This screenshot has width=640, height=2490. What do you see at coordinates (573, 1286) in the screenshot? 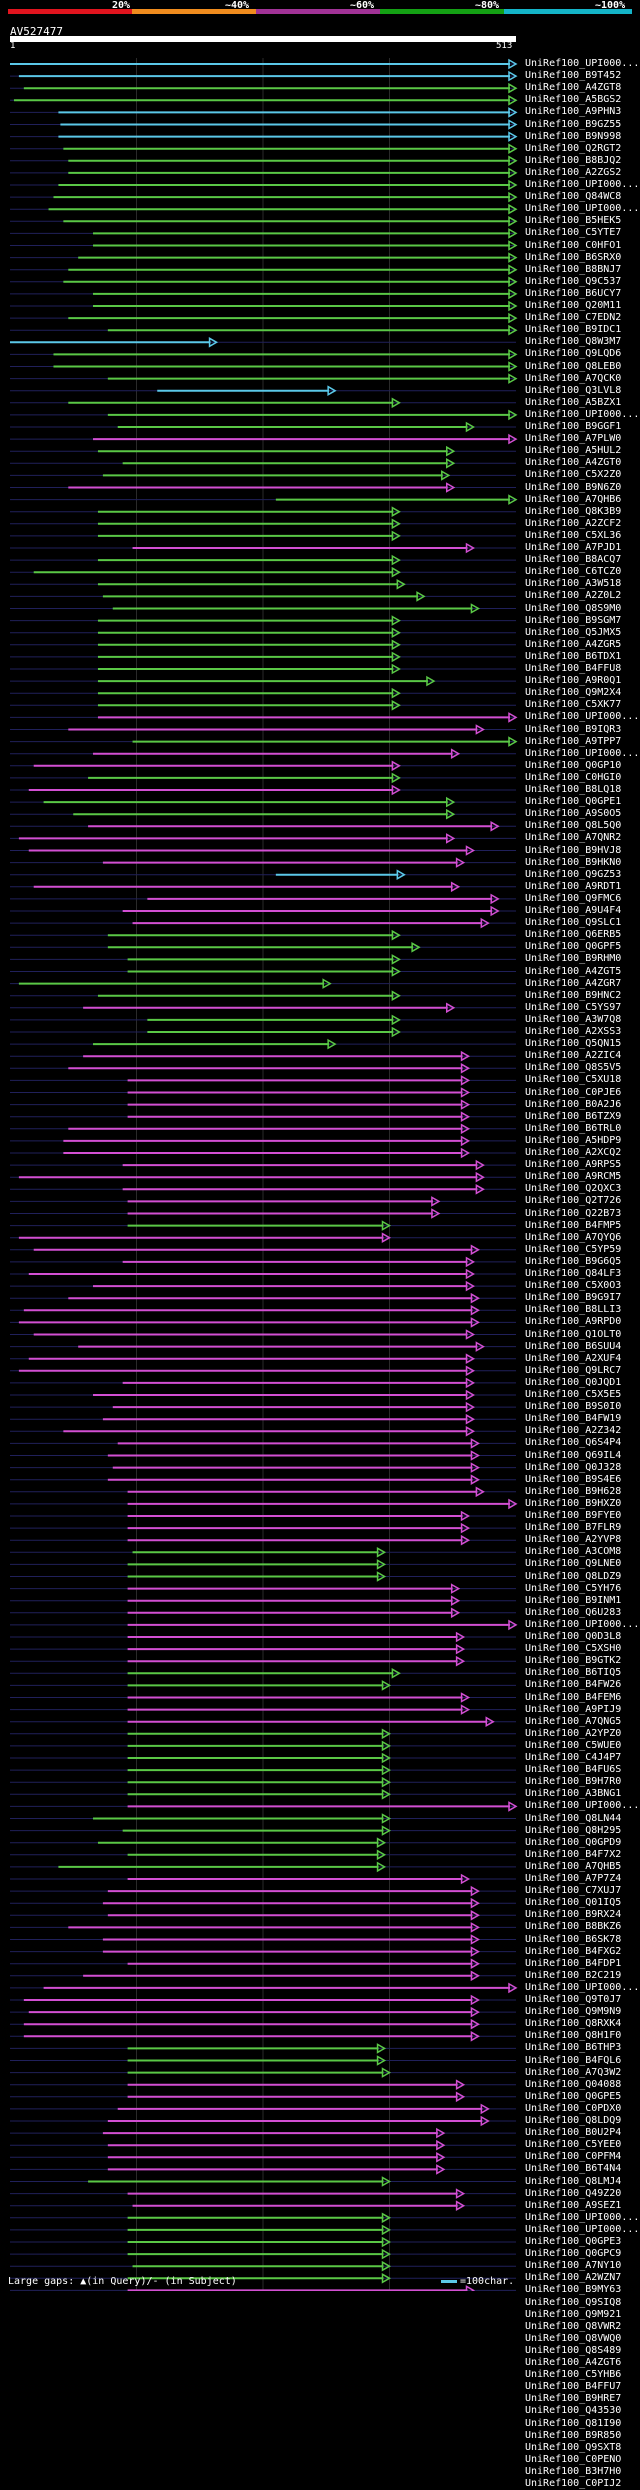
I see `hit-label: UniRef100_C5X0O3` at bounding box center [573, 1286].